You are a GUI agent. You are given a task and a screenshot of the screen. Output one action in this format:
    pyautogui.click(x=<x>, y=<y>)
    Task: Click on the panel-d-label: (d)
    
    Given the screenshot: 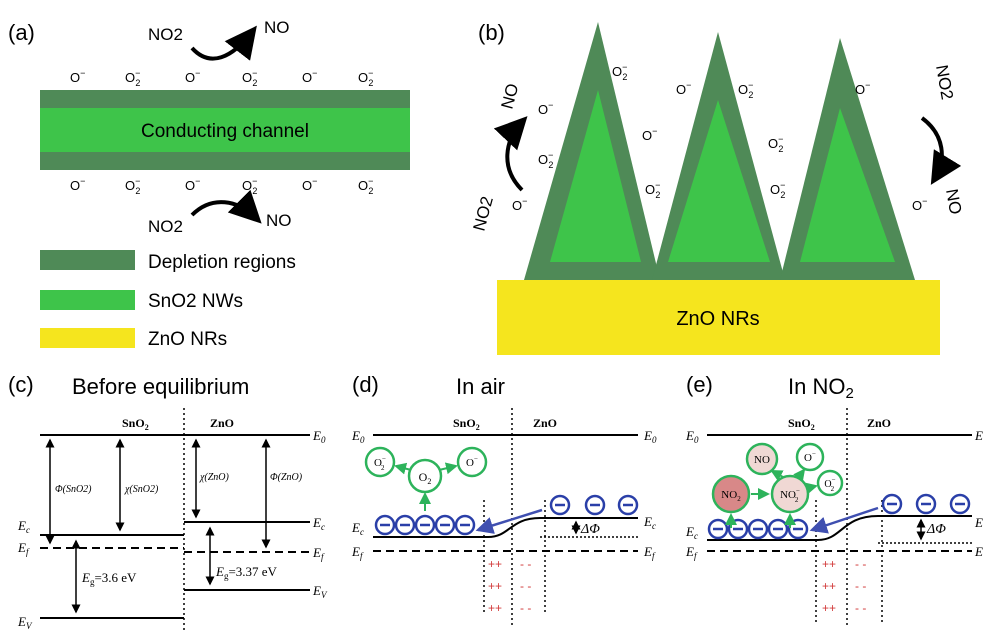 What is the action you would take?
    pyautogui.click(x=365, y=384)
    